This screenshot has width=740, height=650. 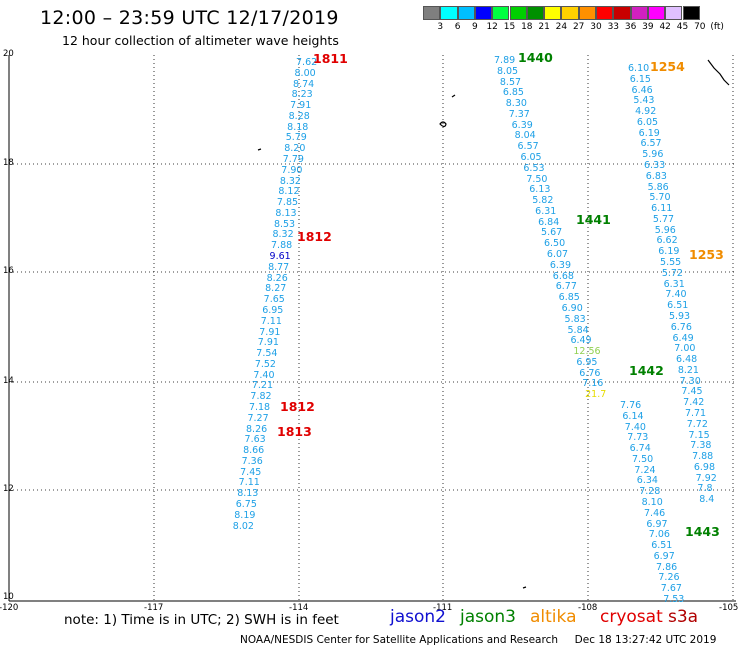 I want to click on wave-height-value: 8.13, so click(x=286, y=213).